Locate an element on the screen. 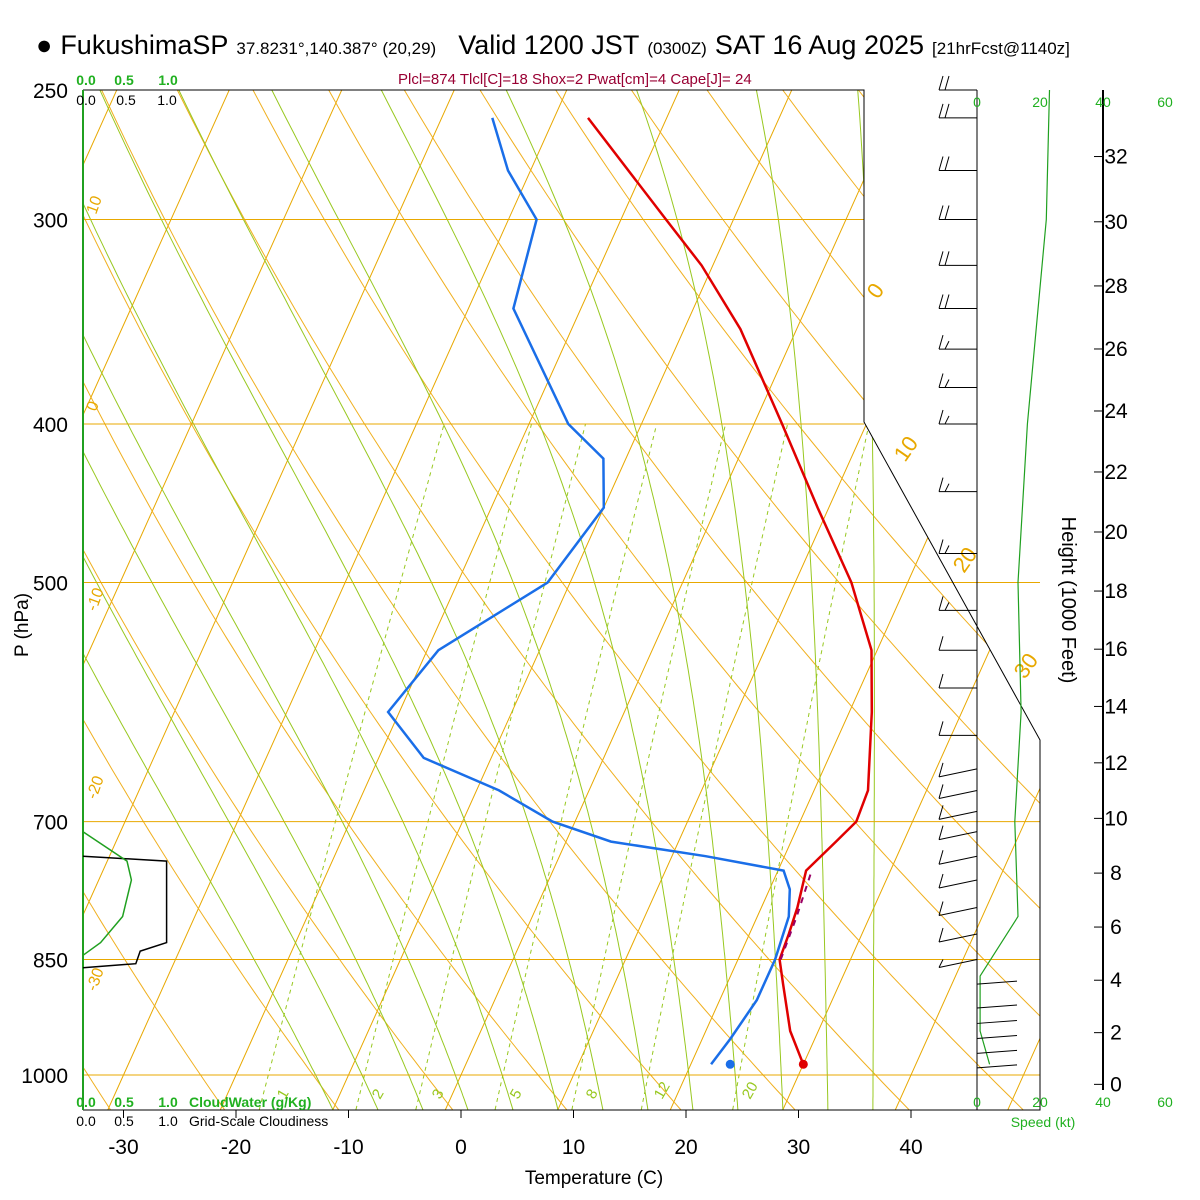 This screenshot has width=1200, height=1200. pressure-tick-label: 500 is located at coordinates (50, 584).